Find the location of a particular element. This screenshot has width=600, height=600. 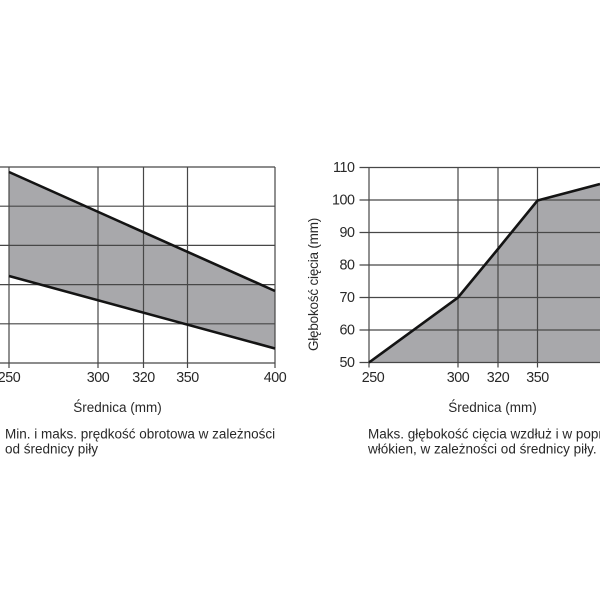

svg-text: 50 is located at coordinates (347, 363).